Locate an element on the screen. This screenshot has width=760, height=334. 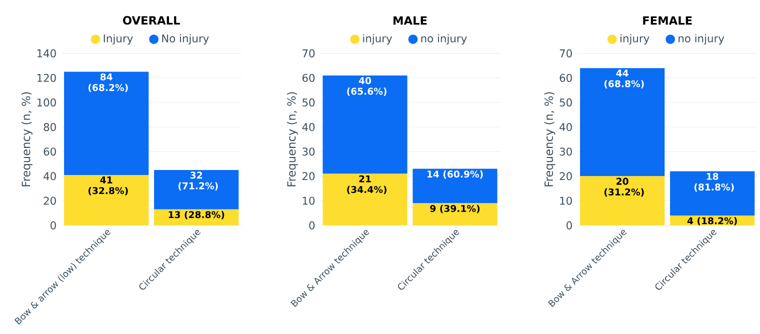
data-label: 44 (68.8%) is located at coordinates (624, 79).